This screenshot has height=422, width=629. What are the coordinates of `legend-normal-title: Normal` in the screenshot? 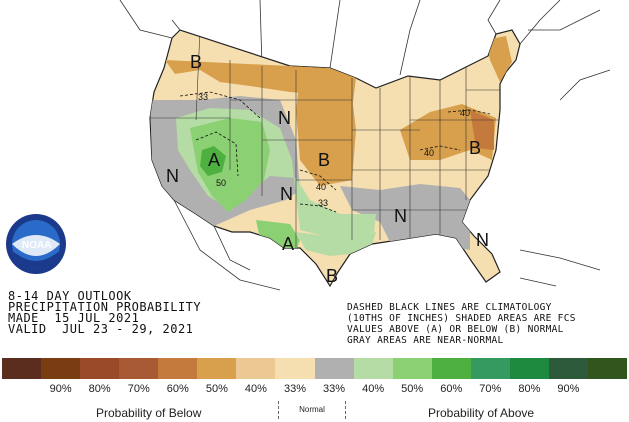 It's located at (312, 410).